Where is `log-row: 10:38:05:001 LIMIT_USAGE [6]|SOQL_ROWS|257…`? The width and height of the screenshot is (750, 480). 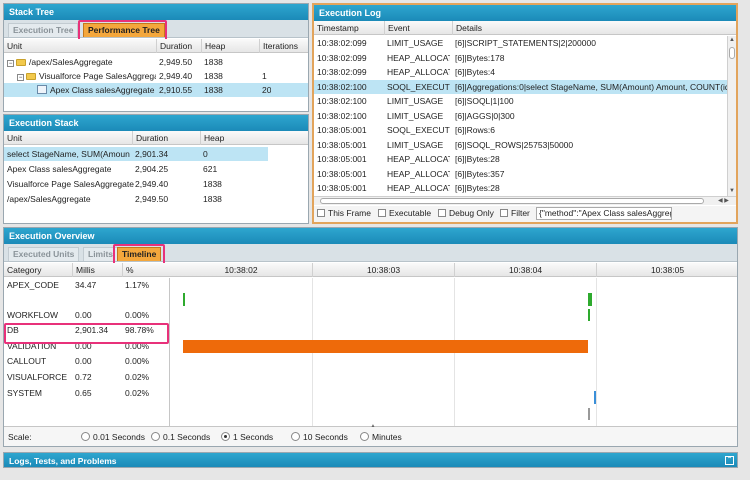
log-row: 10:38:05:001 LIMIT_USAGE [6]|SOQL_ROWS|257… is located at coordinates (520, 145).